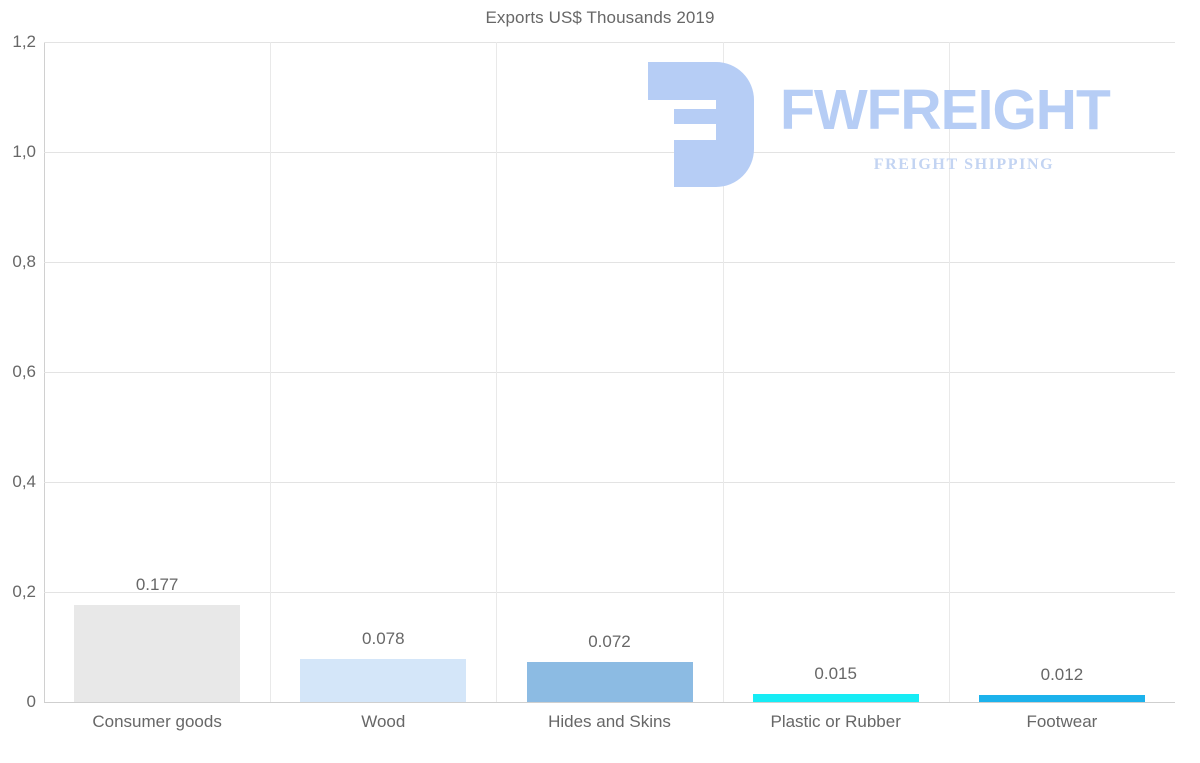 The height and width of the screenshot is (763, 1200). Describe the element at coordinates (24, 151) in the screenshot. I see `y-tick-label: 1,0` at that location.